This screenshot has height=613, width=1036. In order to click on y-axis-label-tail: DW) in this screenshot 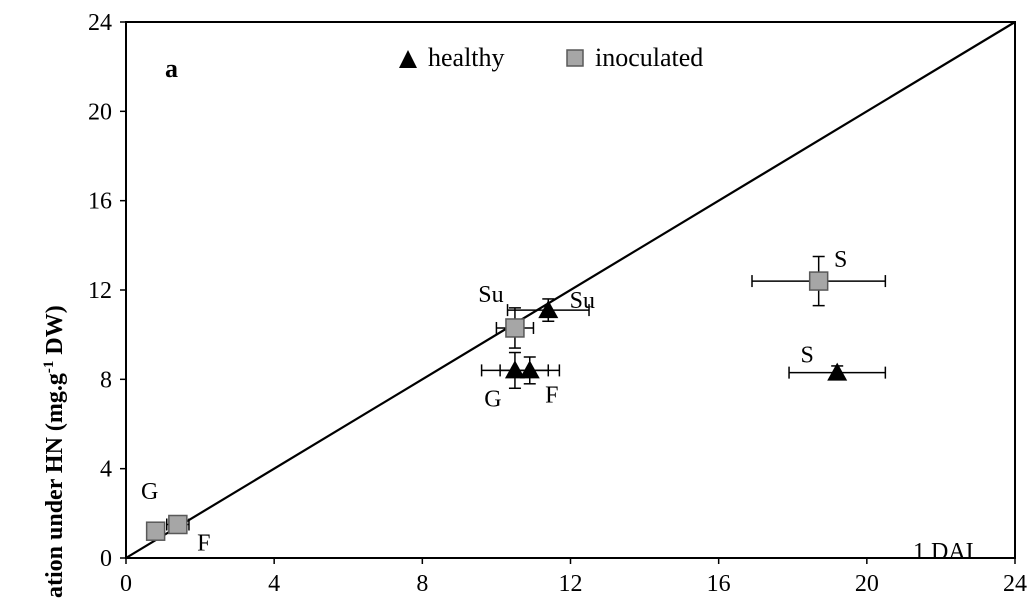, I will do `click(55, 332)`.